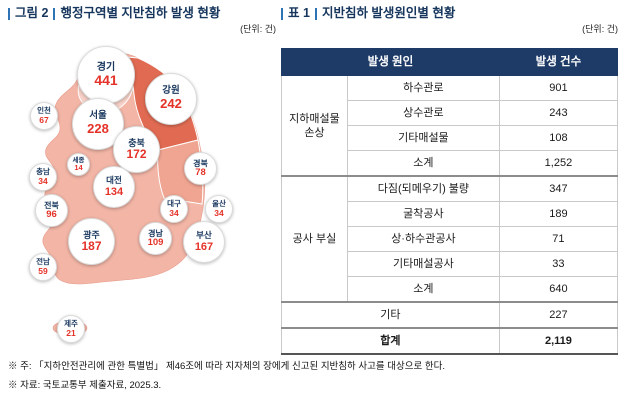  Describe the element at coordinates (78, 168) in the screenshot. I see `region-value: 14` at that location.